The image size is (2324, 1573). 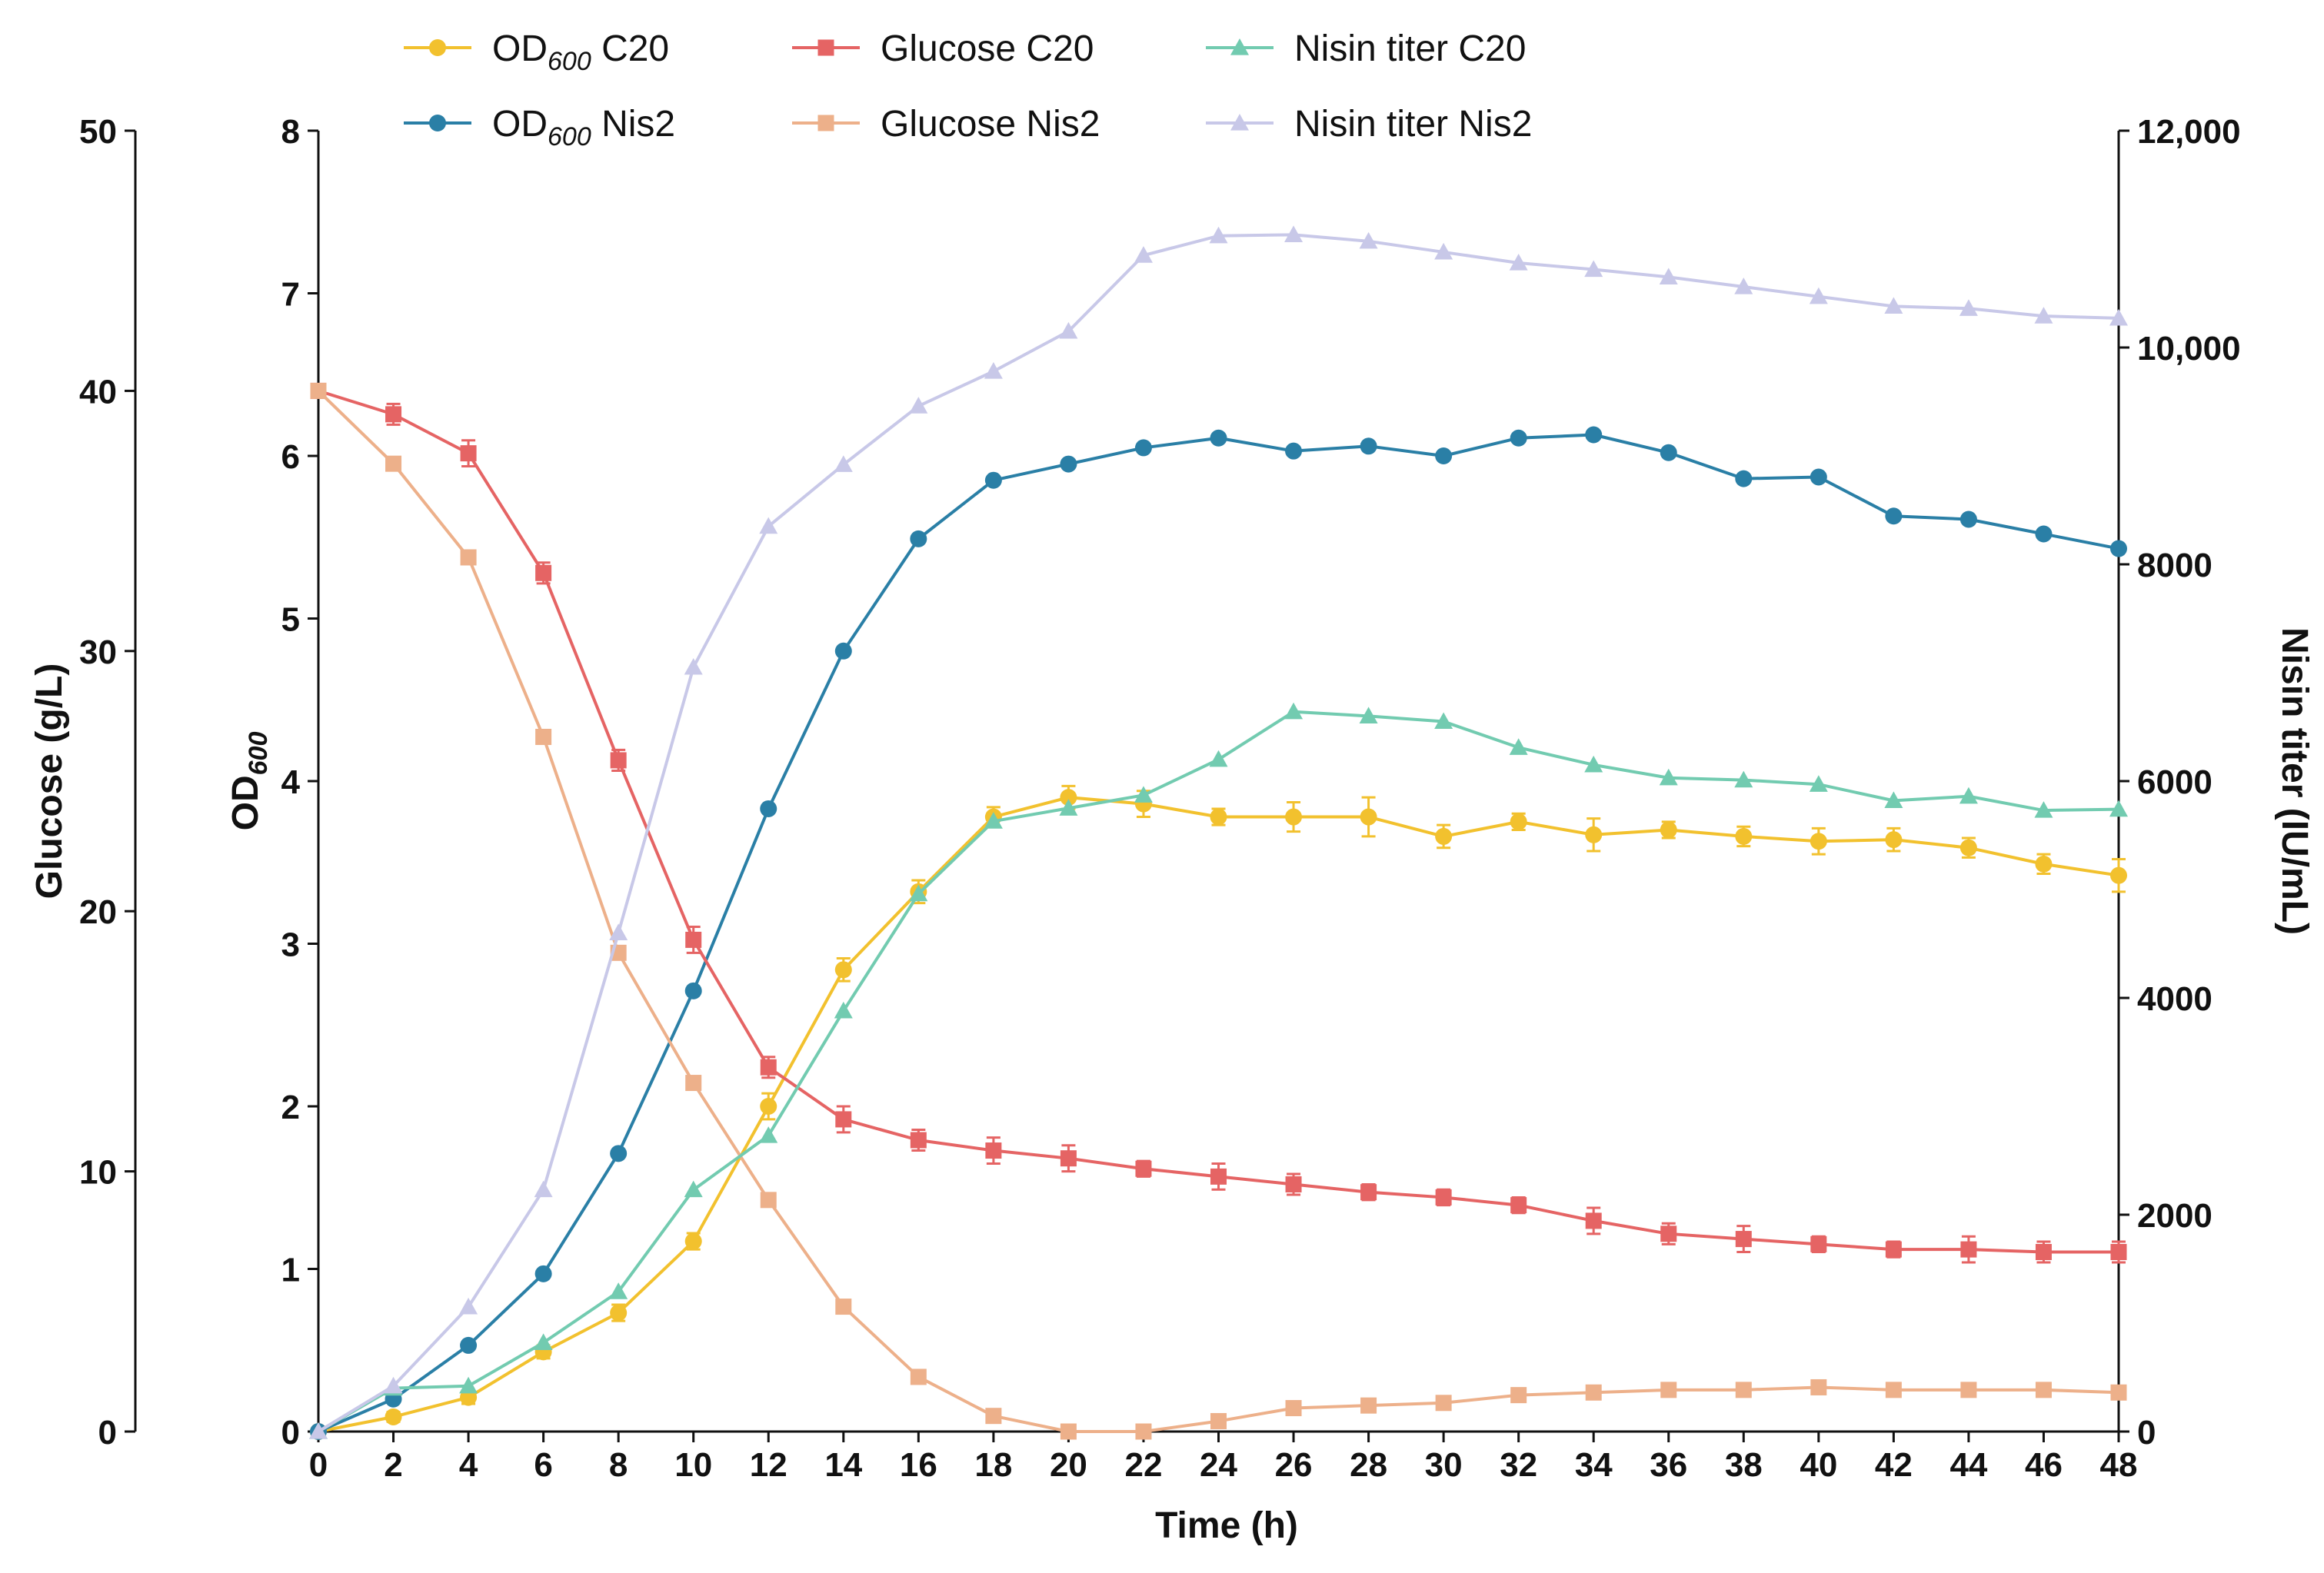 What do you see at coordinates (98, 912) in the screenshot?
I see `glucose-tick-label: 20` at bounding box center [98, 912].